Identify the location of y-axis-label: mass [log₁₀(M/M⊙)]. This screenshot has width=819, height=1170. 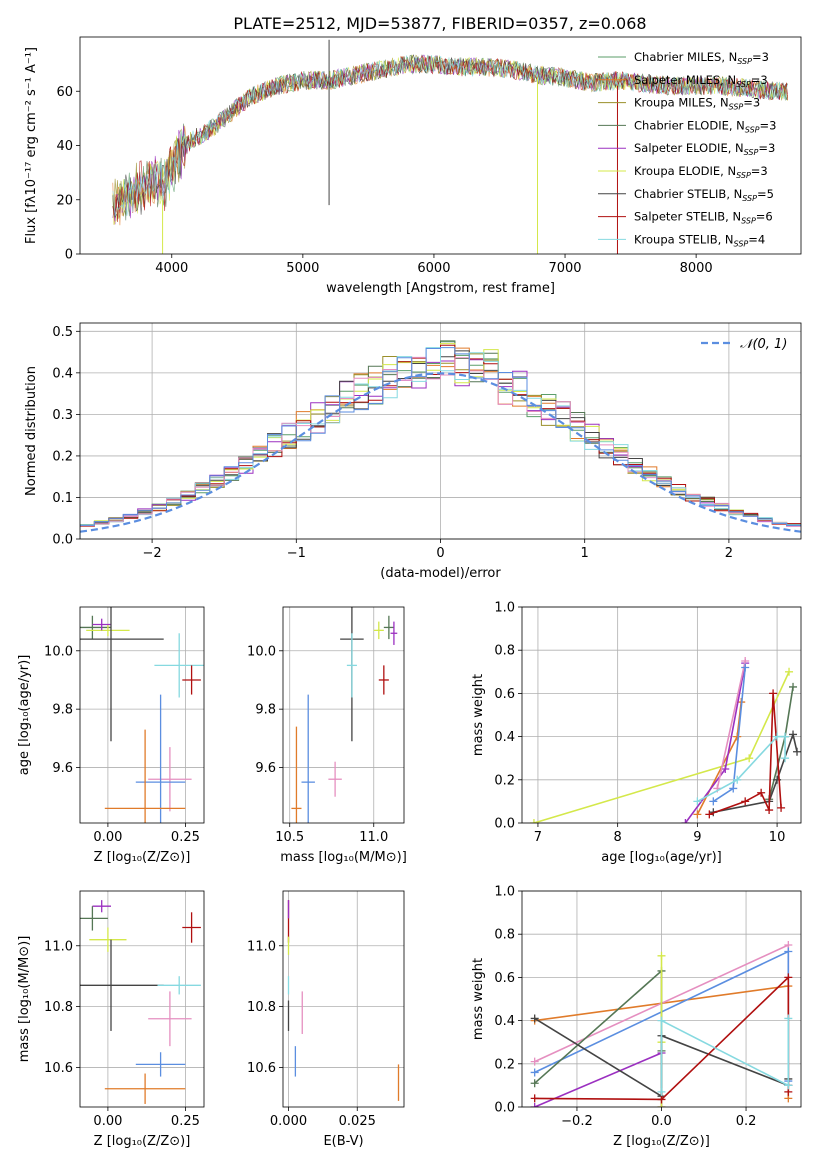
(24, 999).